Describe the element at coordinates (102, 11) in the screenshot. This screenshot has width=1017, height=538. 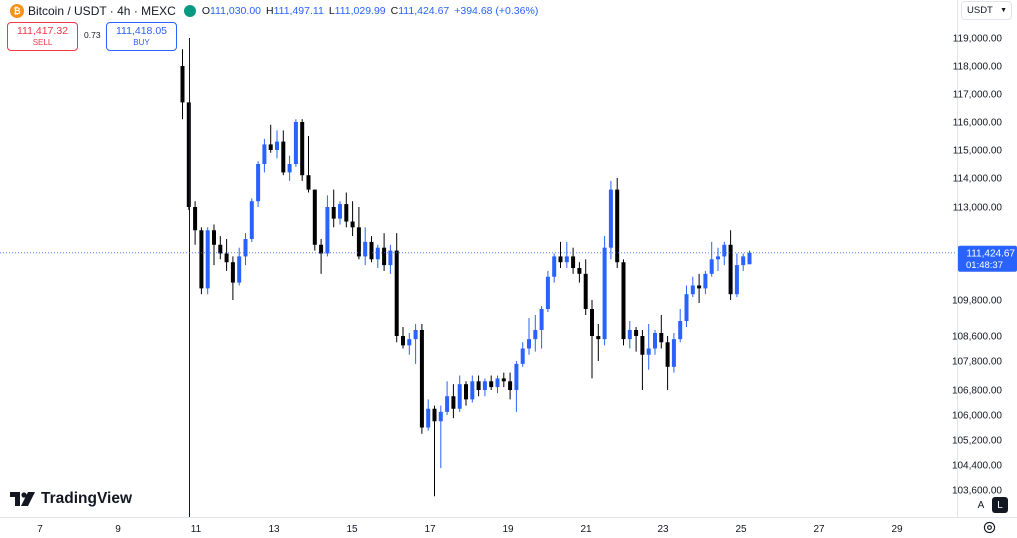
I see `symbol-title: Bitcoin / USDT · 4h · MEXC` at that location.